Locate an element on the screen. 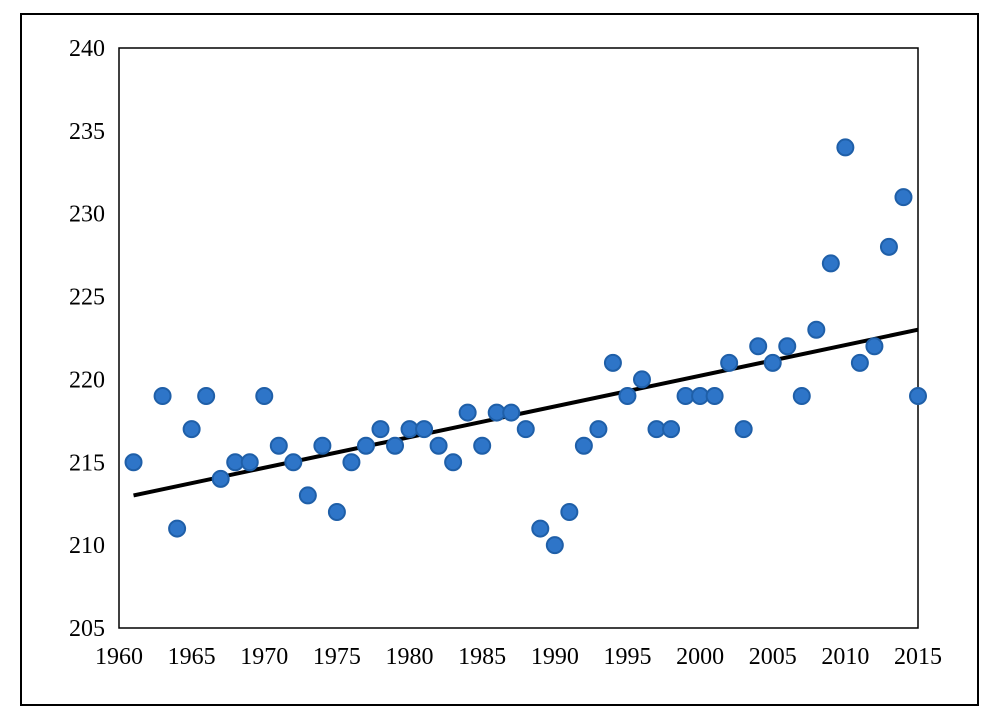 Image resolution: width=1003 pixels, height=724 pixels. y-axis-ticks: 205 210 215 220 225 230 235 240 is located at coordinates (87, 339).